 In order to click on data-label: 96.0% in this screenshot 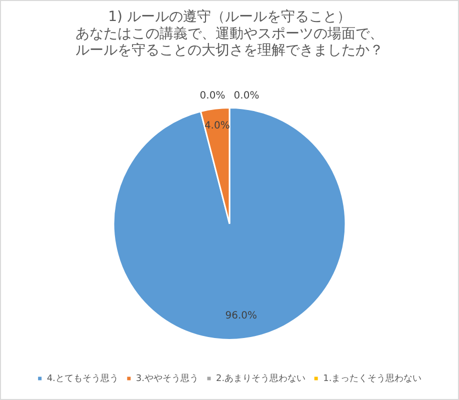, I will do `click(241, 316)`.